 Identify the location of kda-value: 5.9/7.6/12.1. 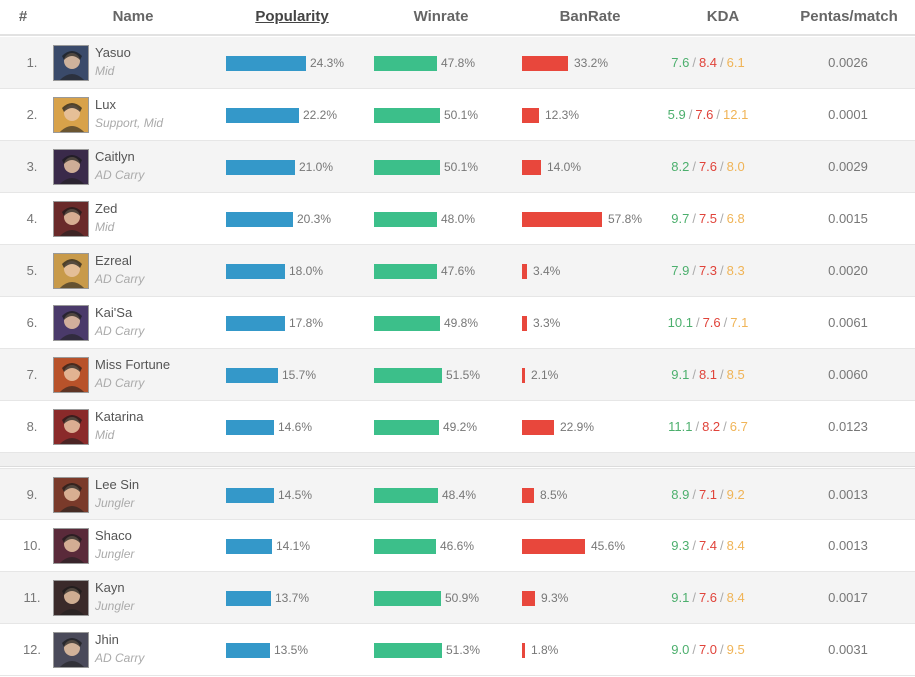
(708, 115).